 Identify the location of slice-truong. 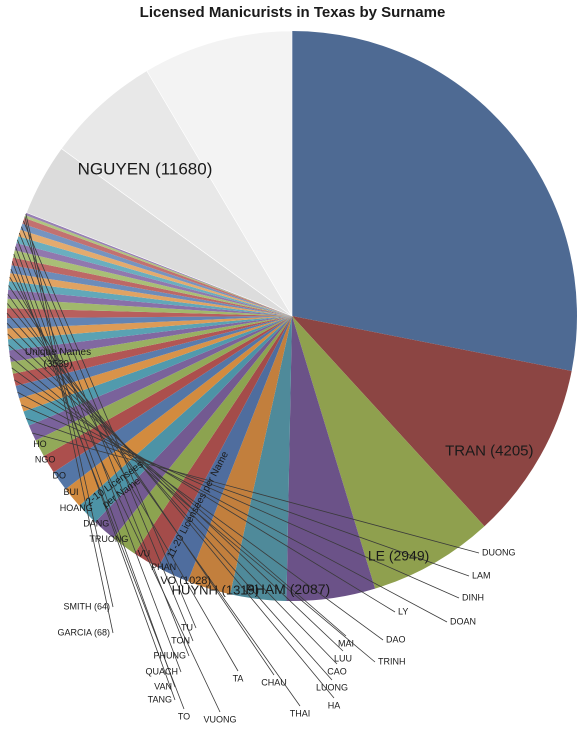
(202, 435).